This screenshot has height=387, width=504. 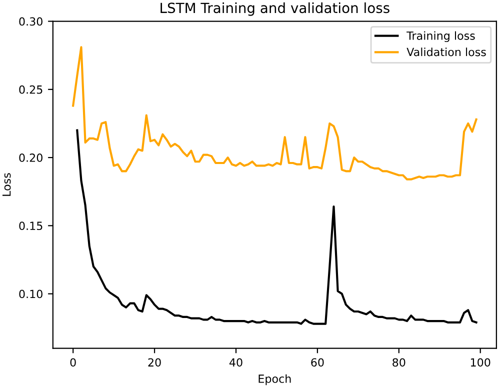 I want to click on y-tick-label: 0.15, so click(x=30, y=226).